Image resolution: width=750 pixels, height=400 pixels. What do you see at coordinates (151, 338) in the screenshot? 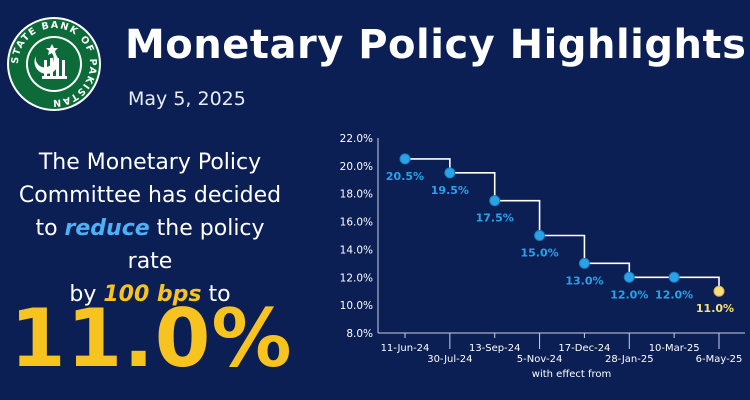
I see `new-policy-rate: 11.0%` at bounding box center [151, 338].